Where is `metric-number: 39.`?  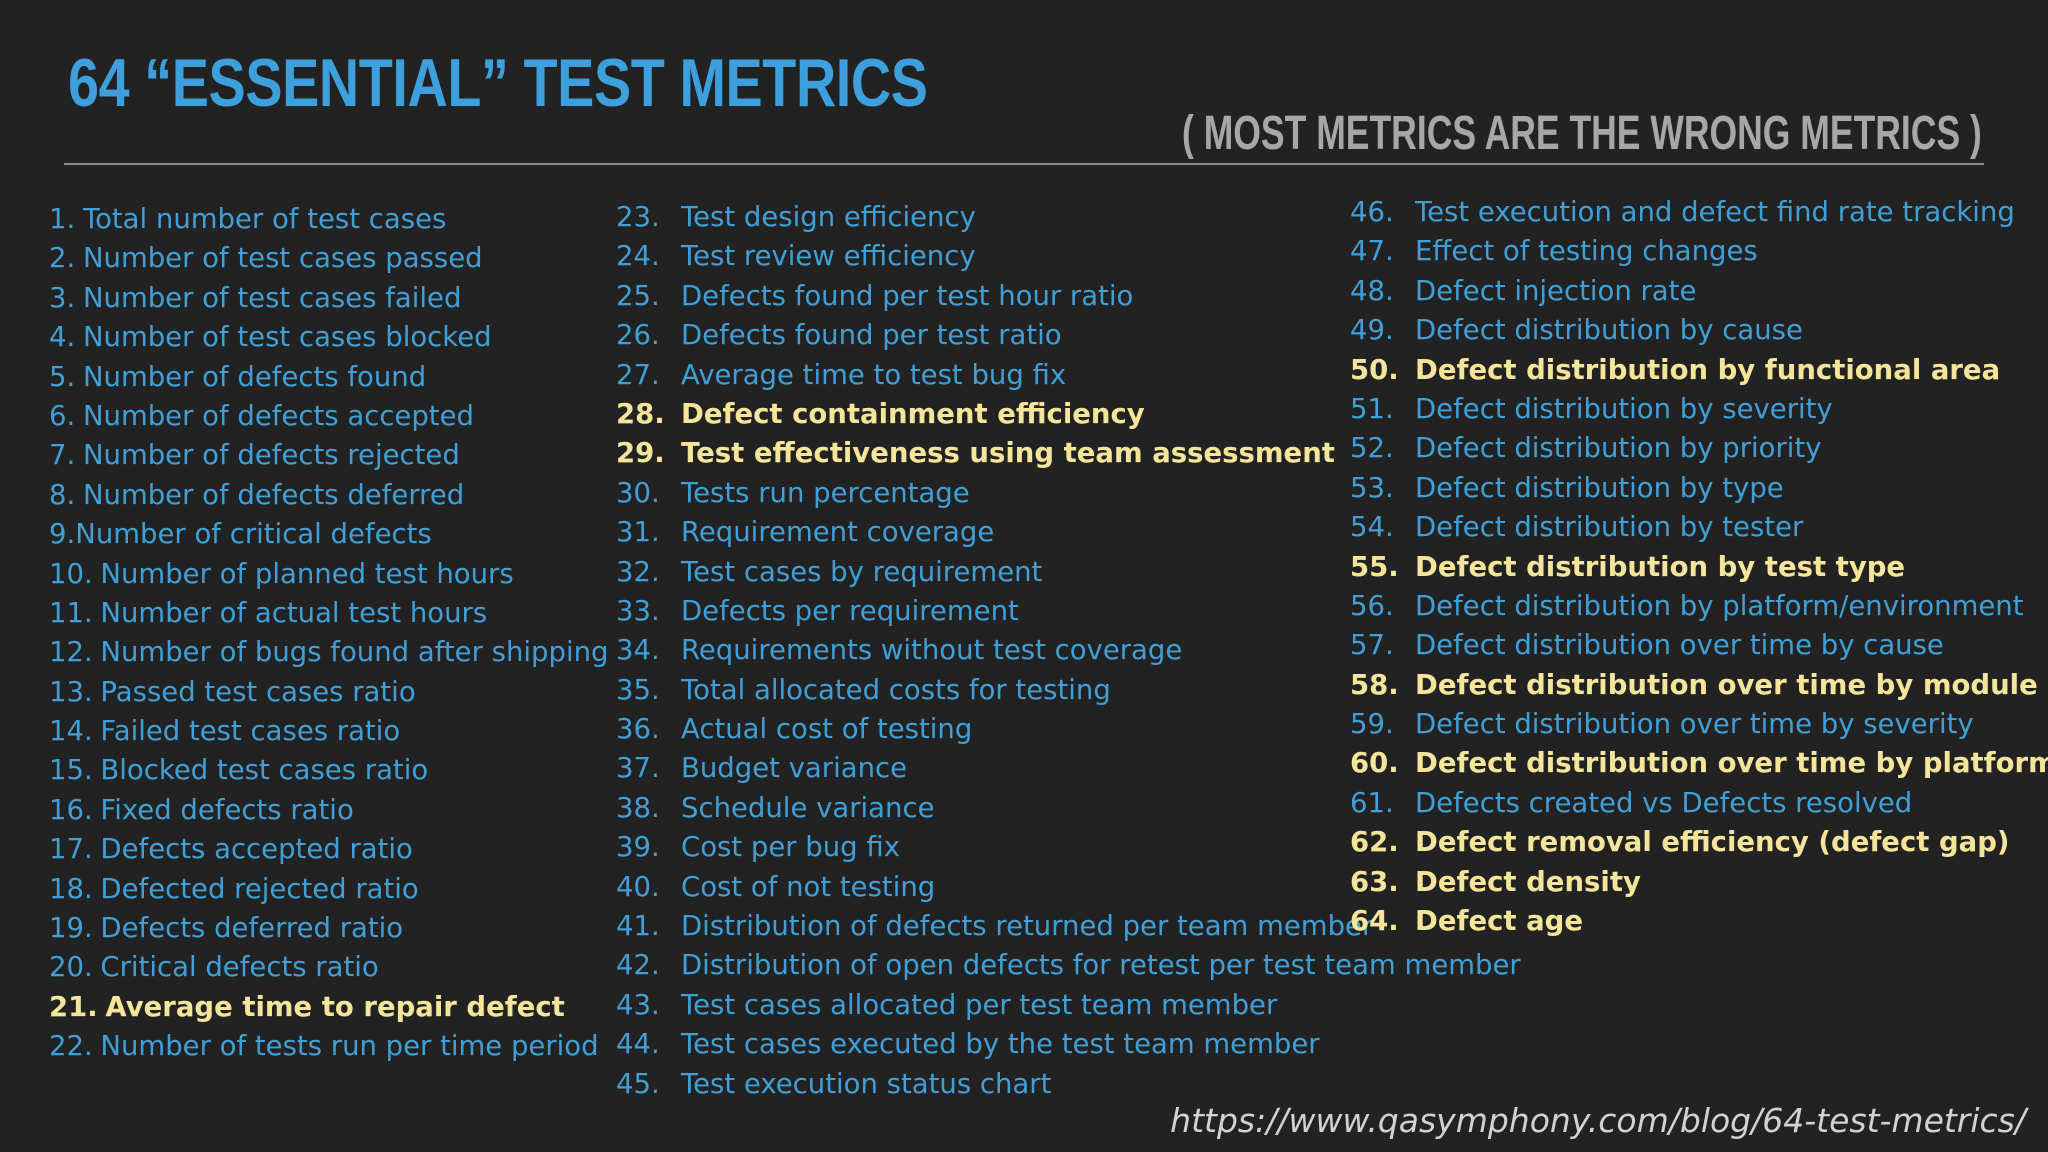 metric-number: 39. is located at coordinates (638, 847).